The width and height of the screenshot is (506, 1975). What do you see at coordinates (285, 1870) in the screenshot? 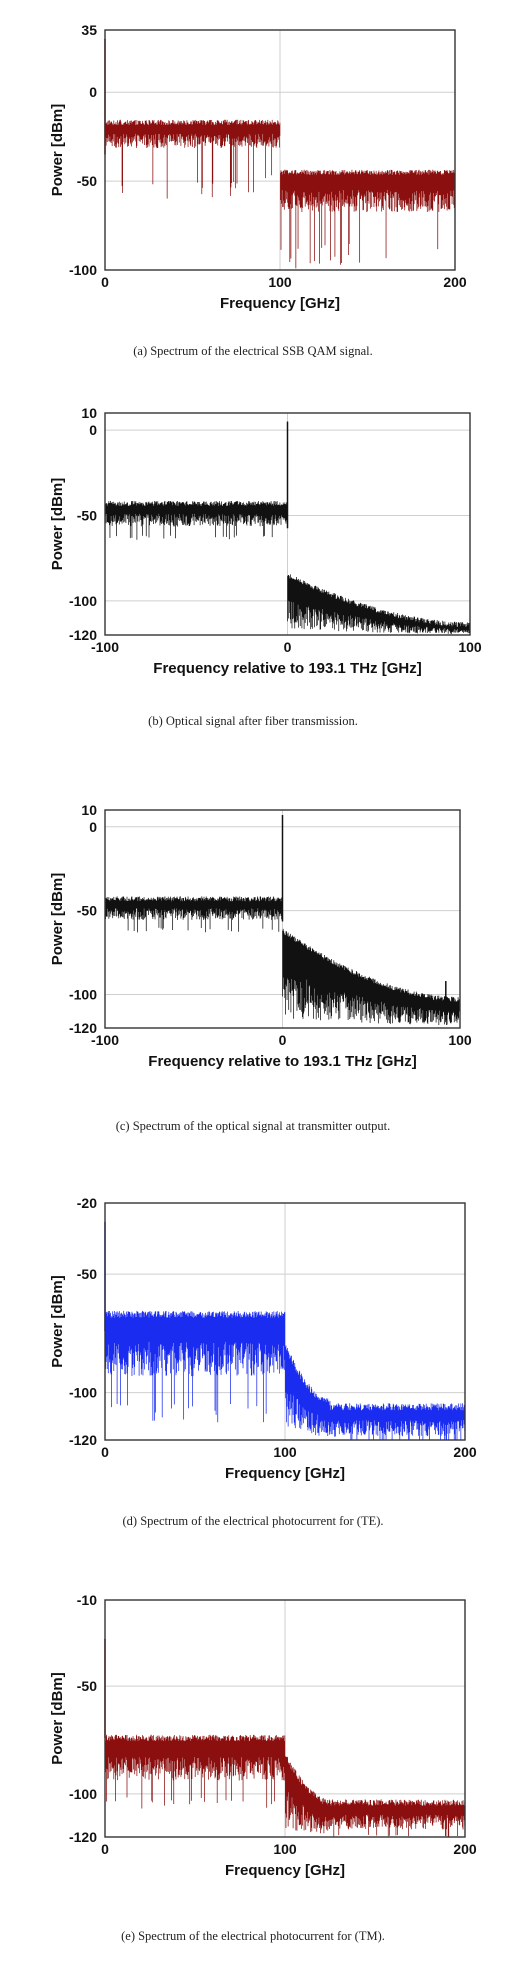
I see `chart-e-xaxis-label: Frequency [GHz]` at bounding box center [285, 1870].